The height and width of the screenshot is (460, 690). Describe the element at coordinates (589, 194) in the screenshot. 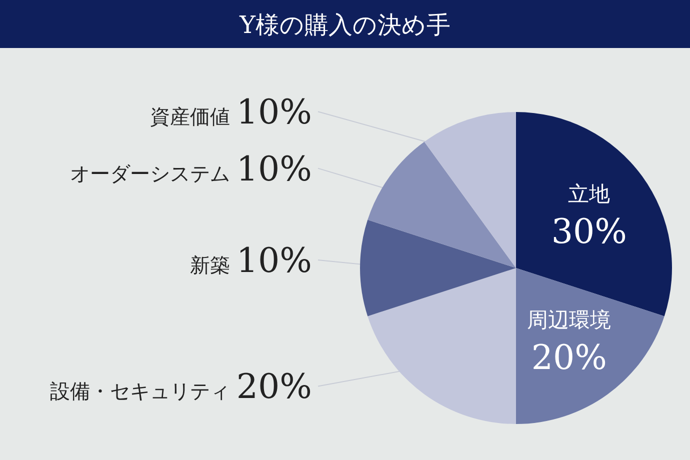

I see `slice-label: 立地` at that location.